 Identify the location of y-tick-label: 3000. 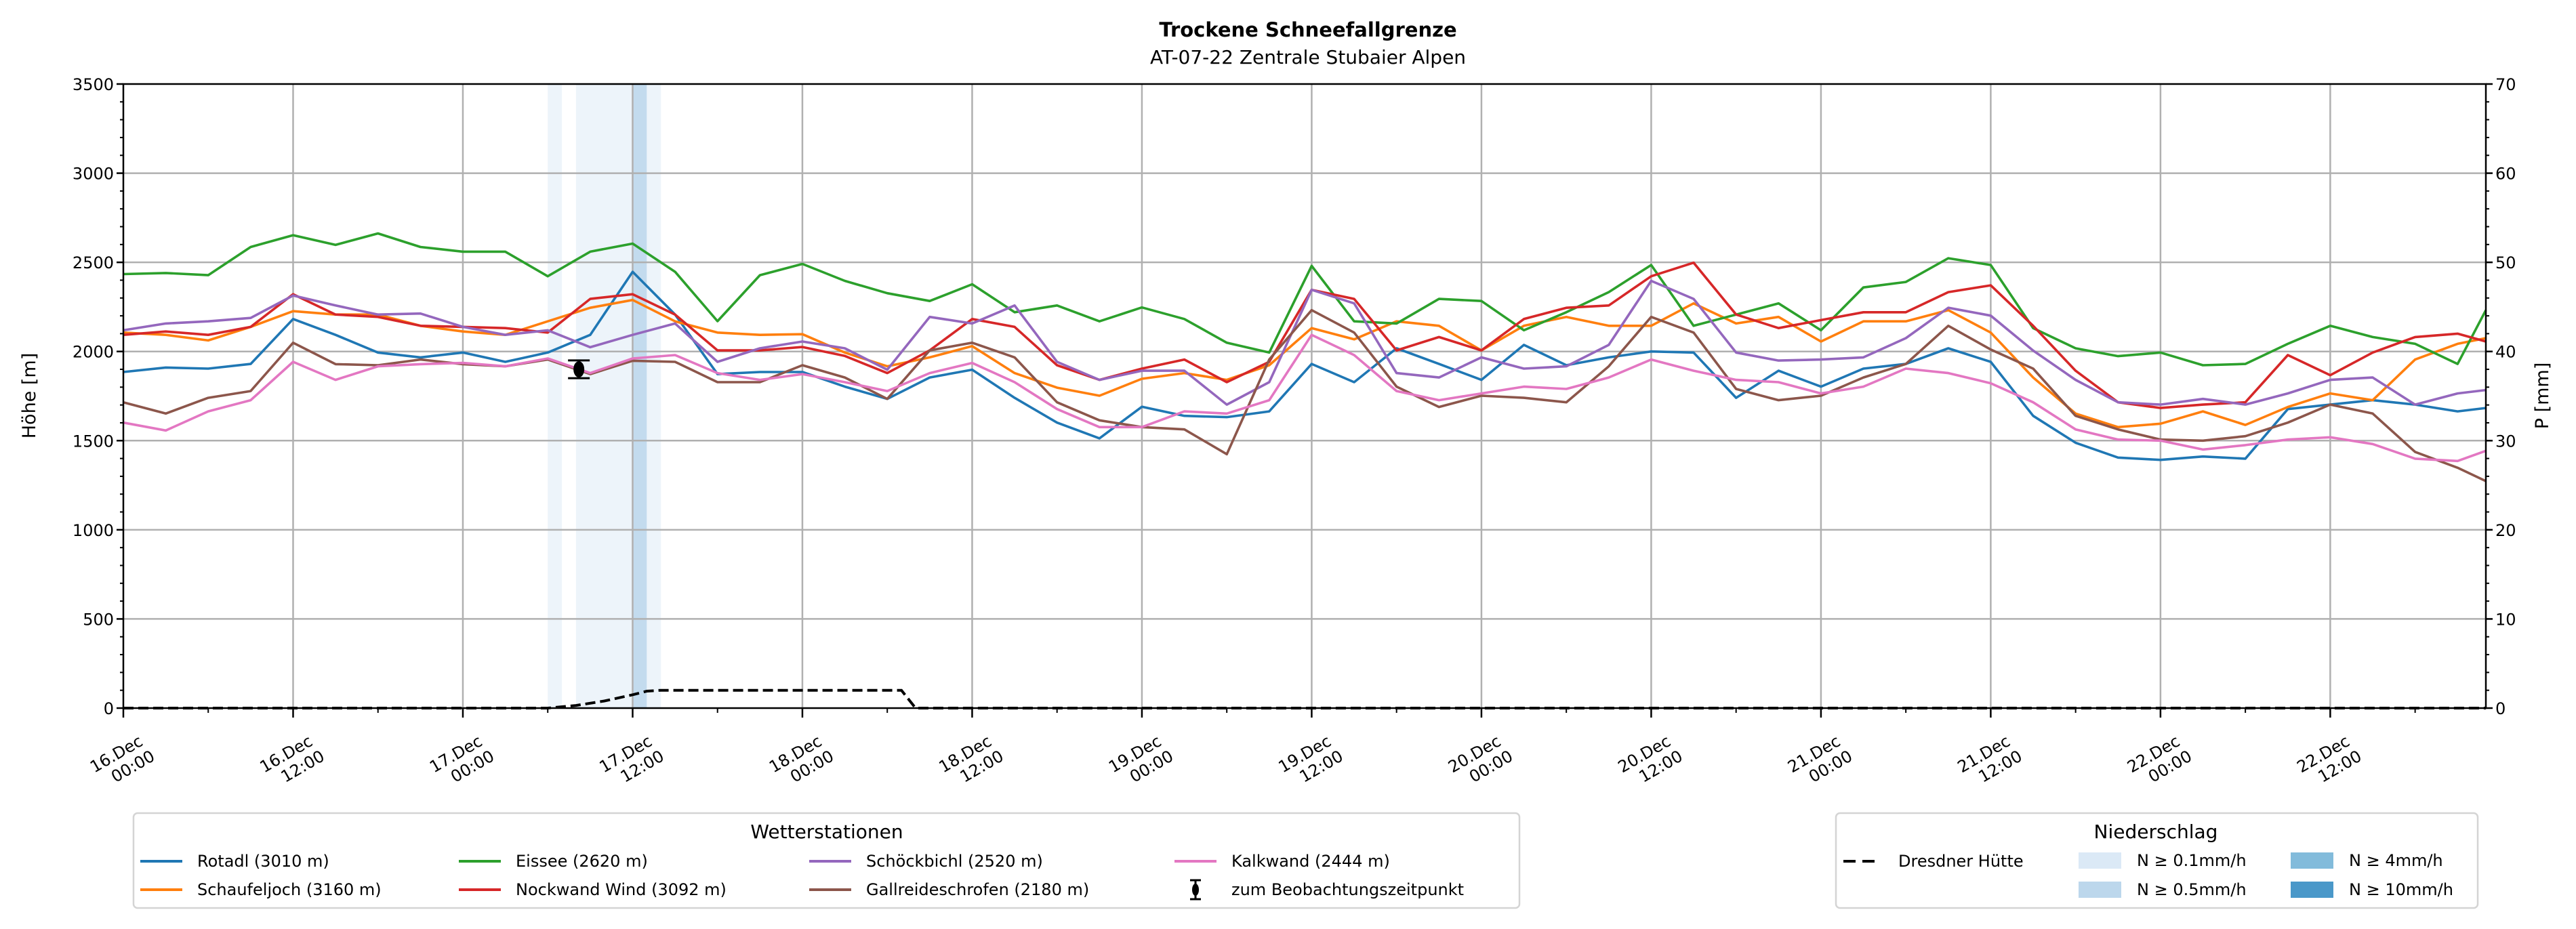
(94, 174).